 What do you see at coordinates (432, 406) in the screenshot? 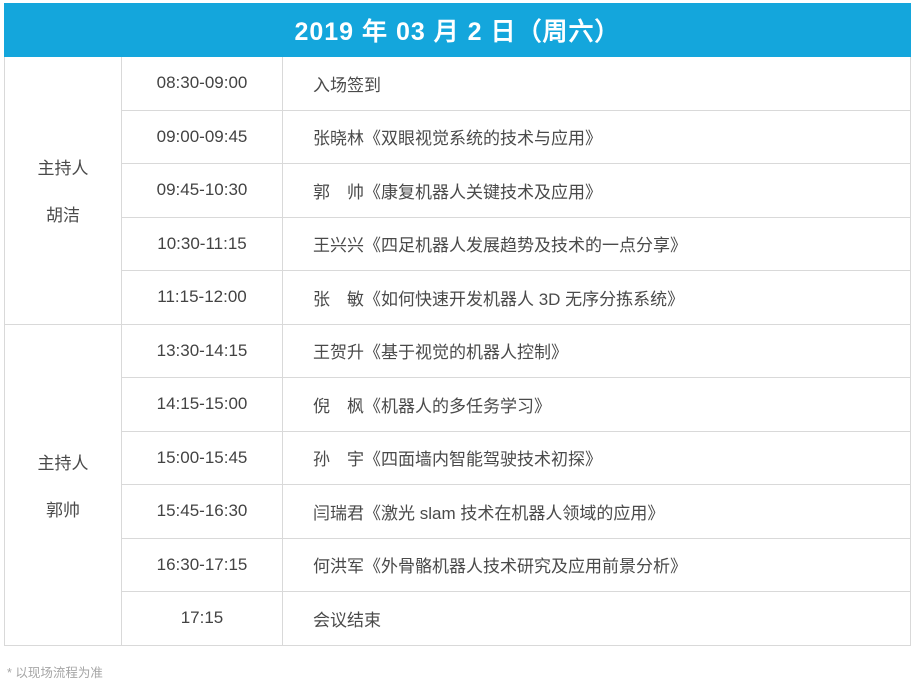
I see `topic-cell: 倪 枫《机器人的多任务学习》` at bounding box center [432, 406].